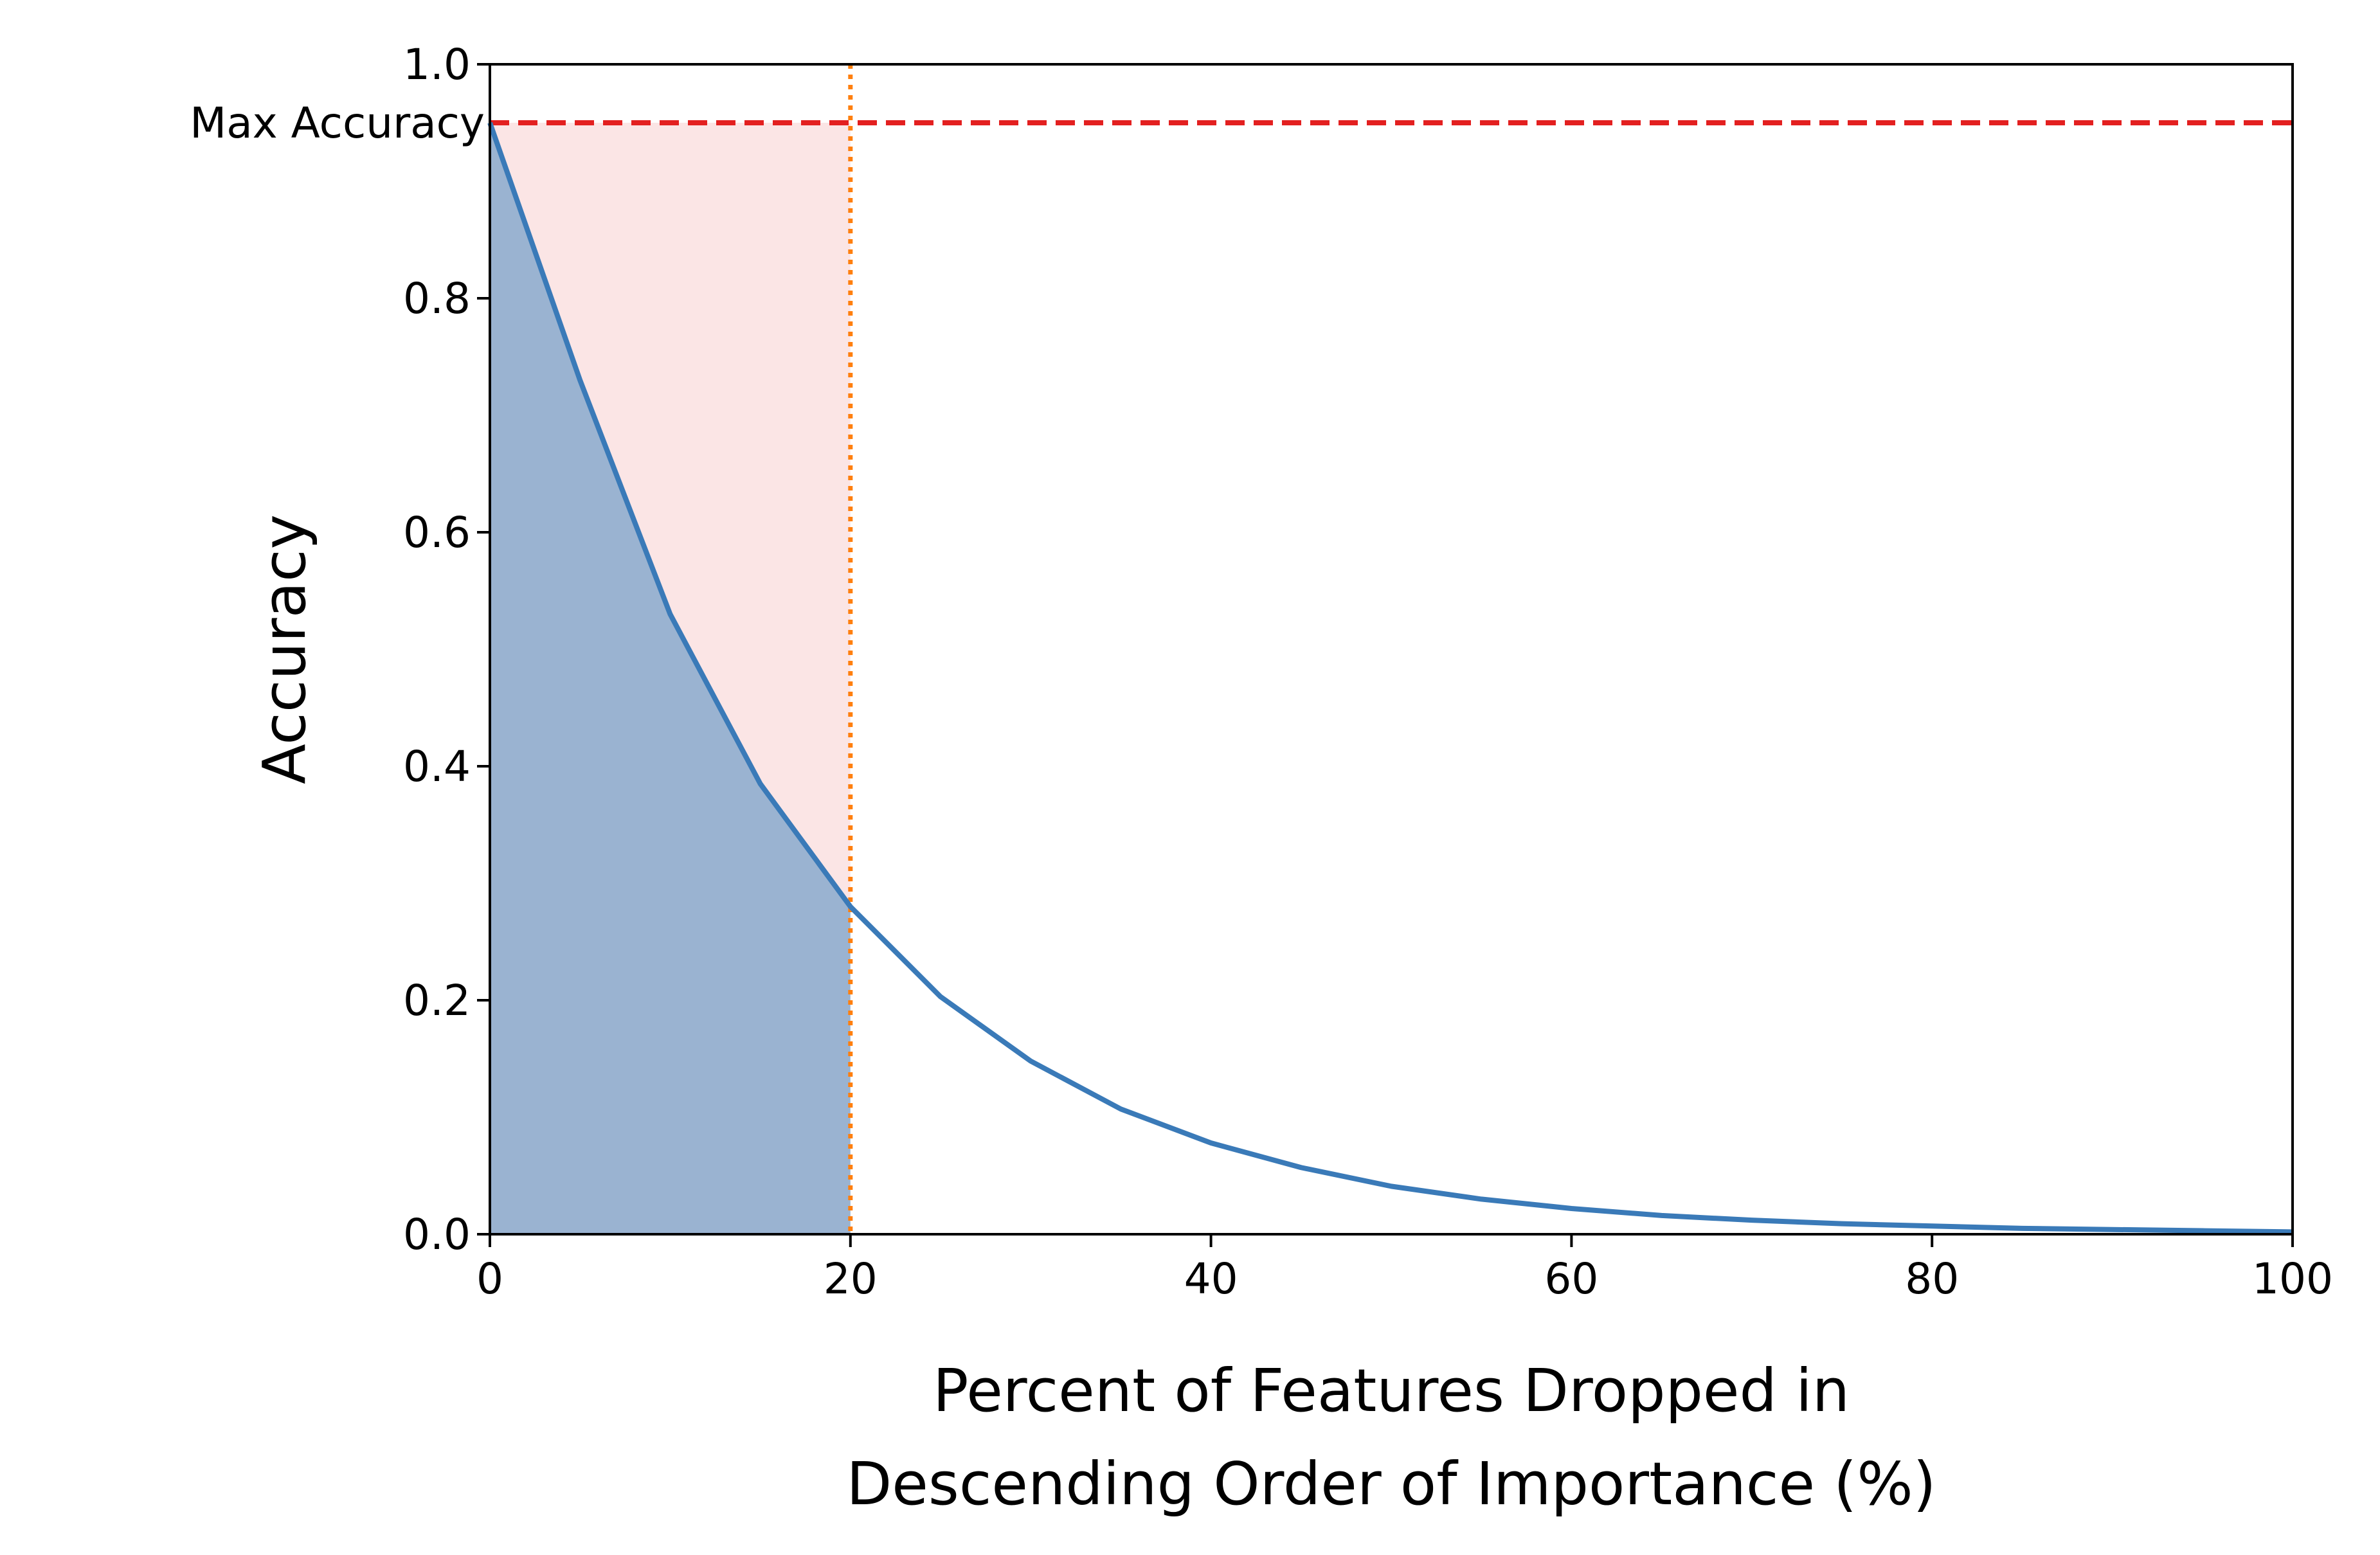 The width and height of the screenshot is (2380, 1555). What do you see at coordinates (489, 1279) in the screenshot?
I see `x-tick-label: 0` at bounding box center [489, 1279].